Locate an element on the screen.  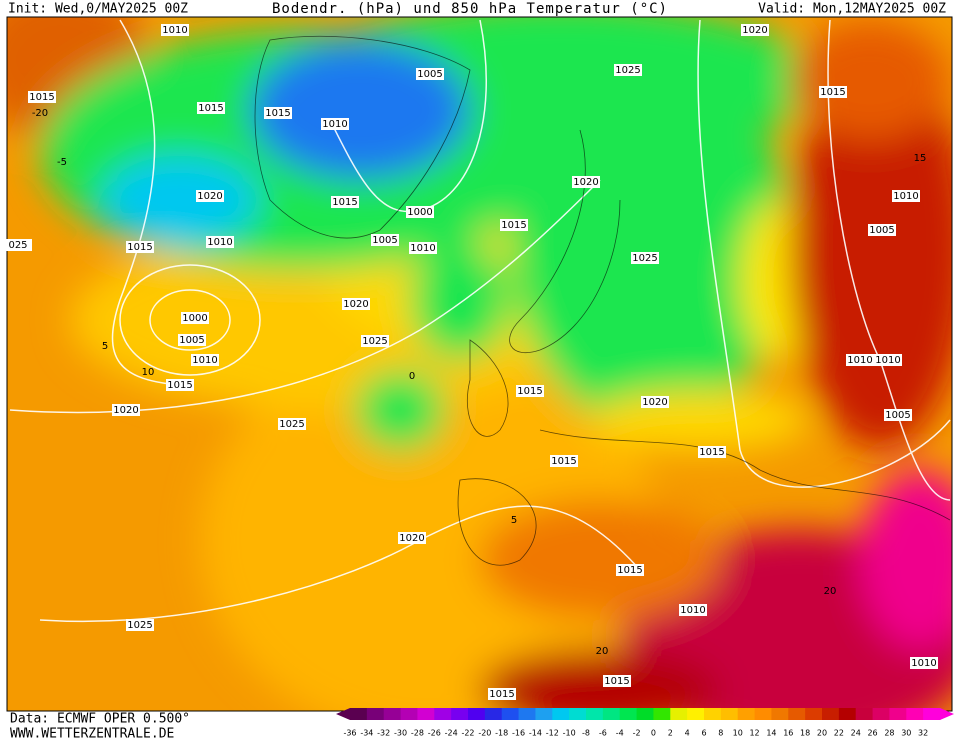
colorbar-label: -32 is located at coordinates (383, 733).